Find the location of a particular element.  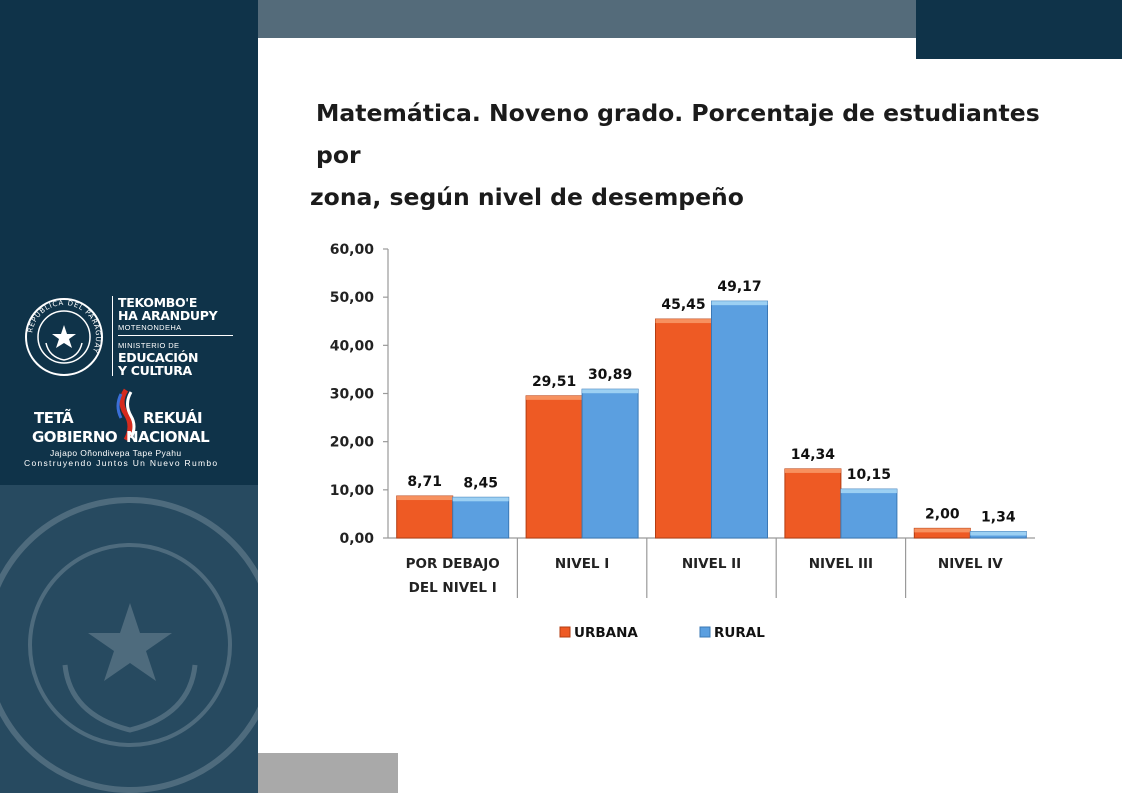

data-label-rural: 30,89 is located at coordinates (610, 375).